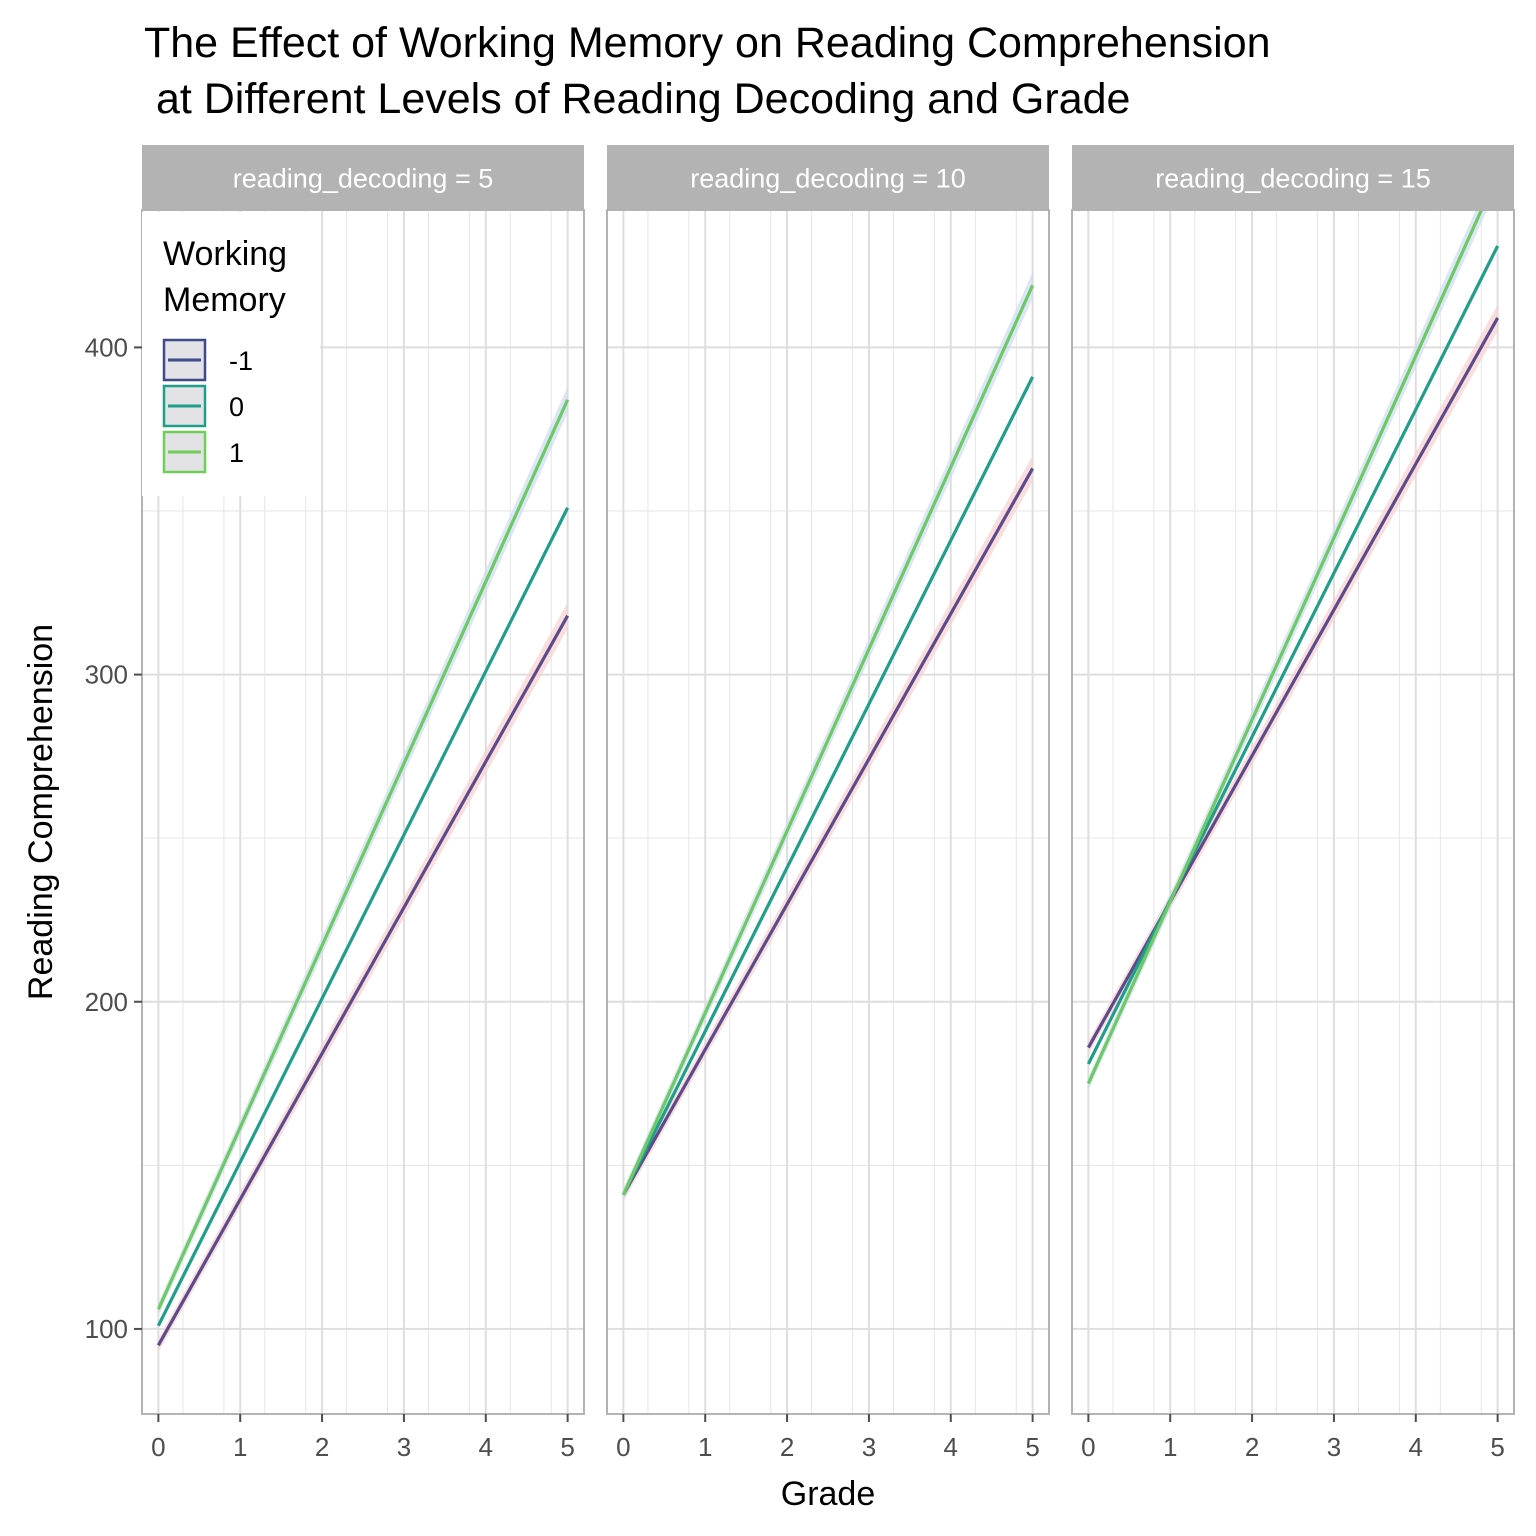 The height and width of the screenshot is (1536, 1536). I want to click on y-tick-label: 200, so click(106, 1002).